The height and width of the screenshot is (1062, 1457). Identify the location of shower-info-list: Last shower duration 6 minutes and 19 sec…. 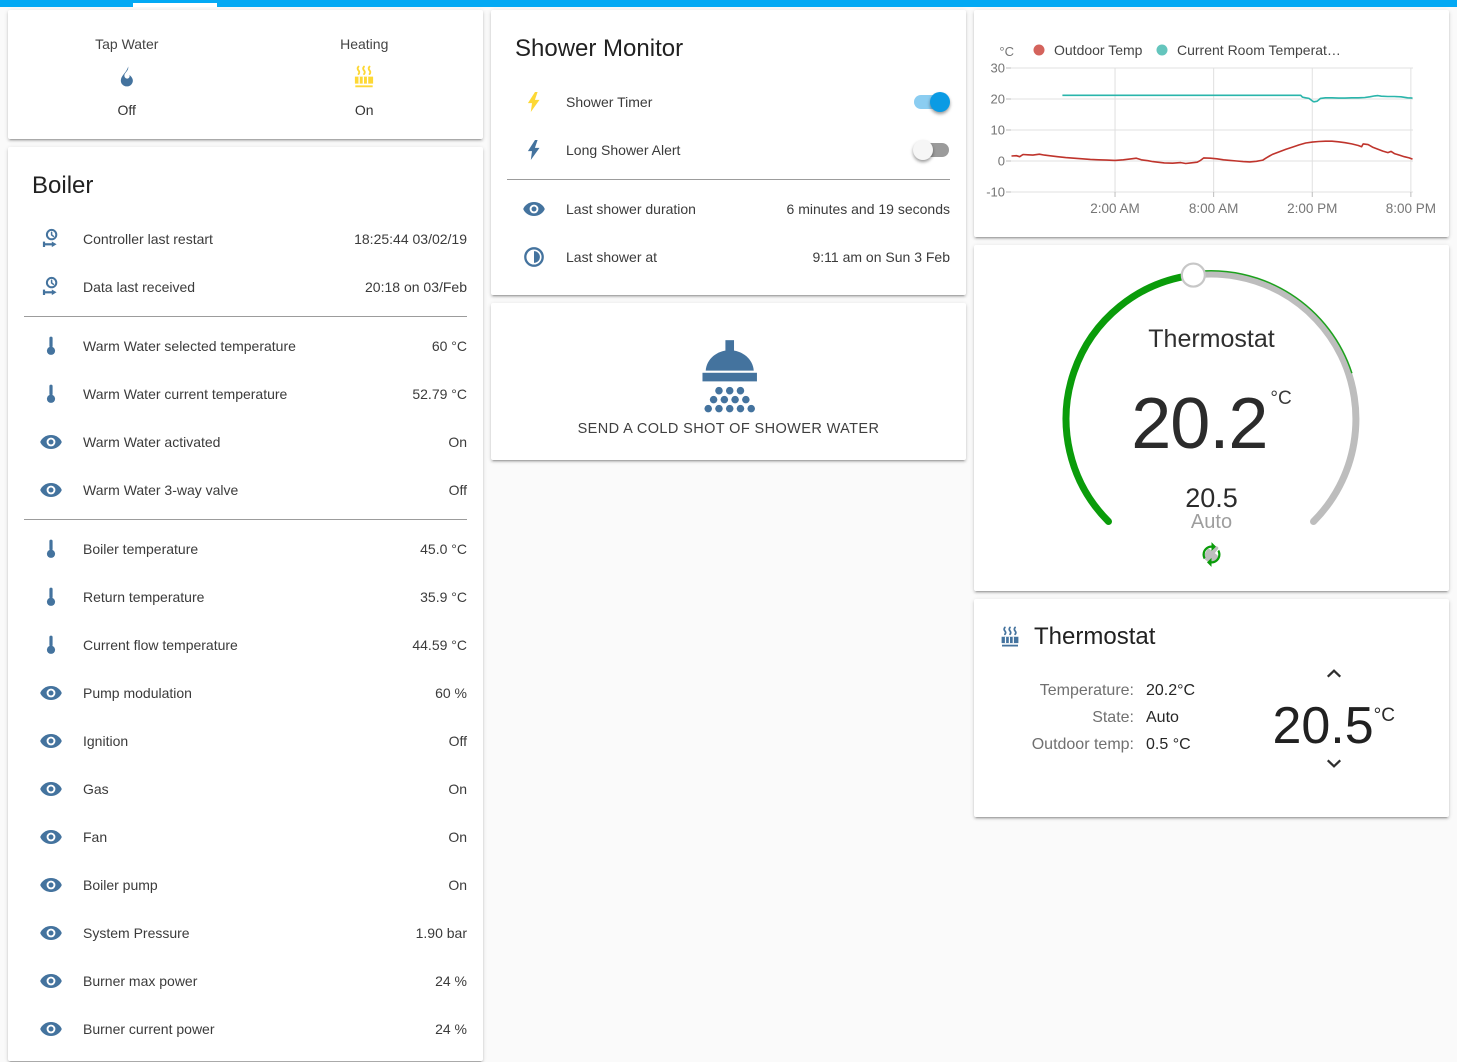
(728, 240).